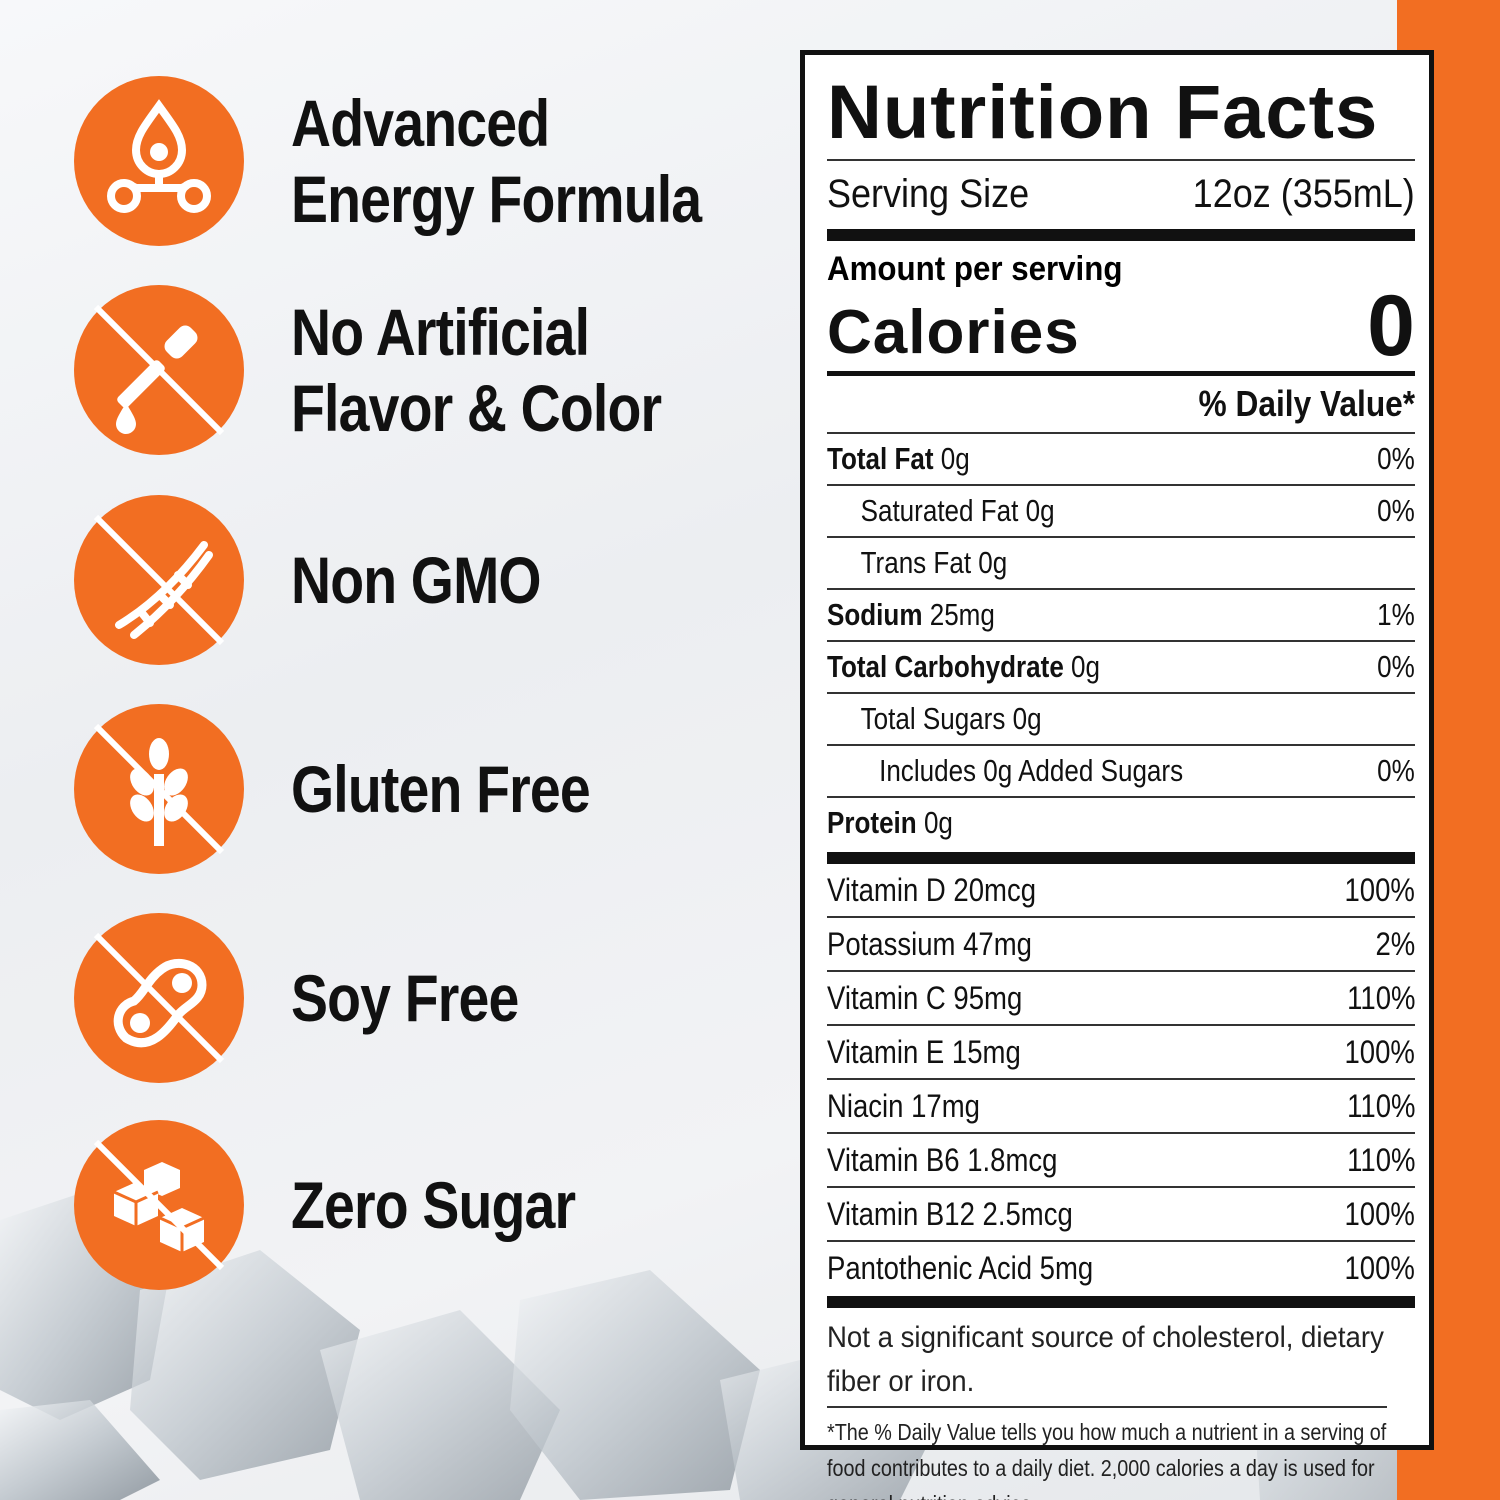  Describe the element at coordinates (1121, 1160) in the screenshot. I see `vitamin-row: Vitamin B6 1.8mcg 110%` at that location.